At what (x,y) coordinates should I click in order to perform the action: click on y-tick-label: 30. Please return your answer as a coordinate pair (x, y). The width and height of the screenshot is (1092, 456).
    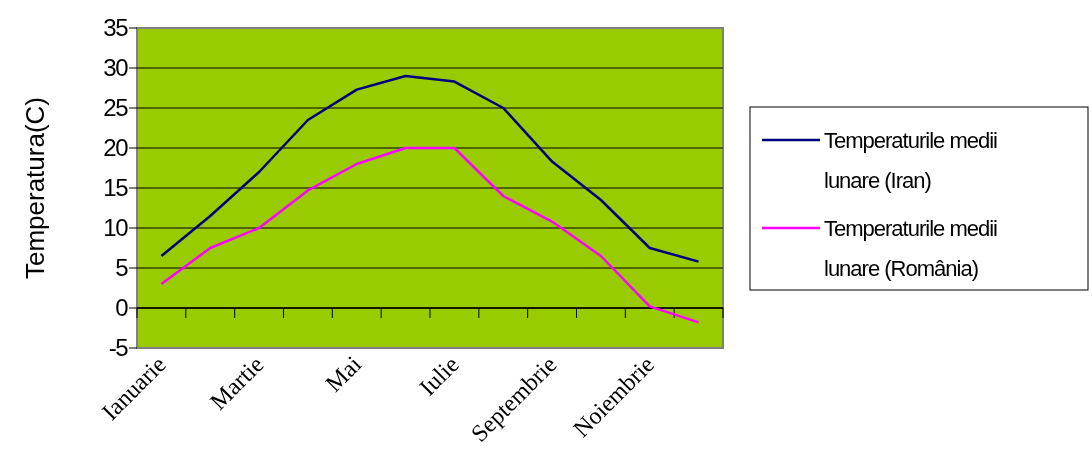
    Looking at the image, I should click on (116, 68).